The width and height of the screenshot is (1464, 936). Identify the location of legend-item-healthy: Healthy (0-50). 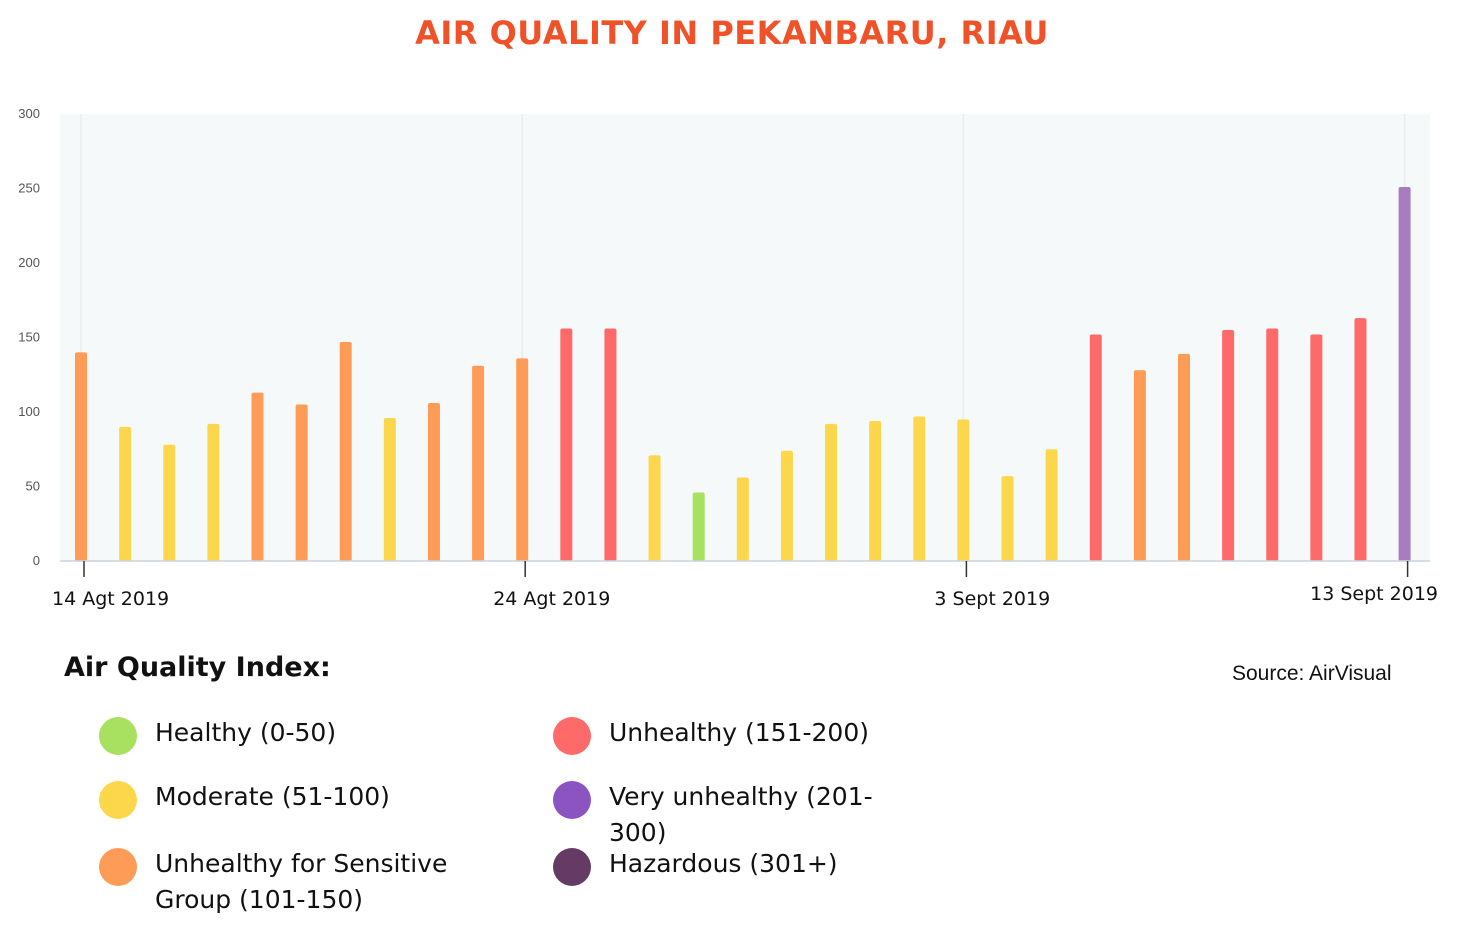
(287, 735).